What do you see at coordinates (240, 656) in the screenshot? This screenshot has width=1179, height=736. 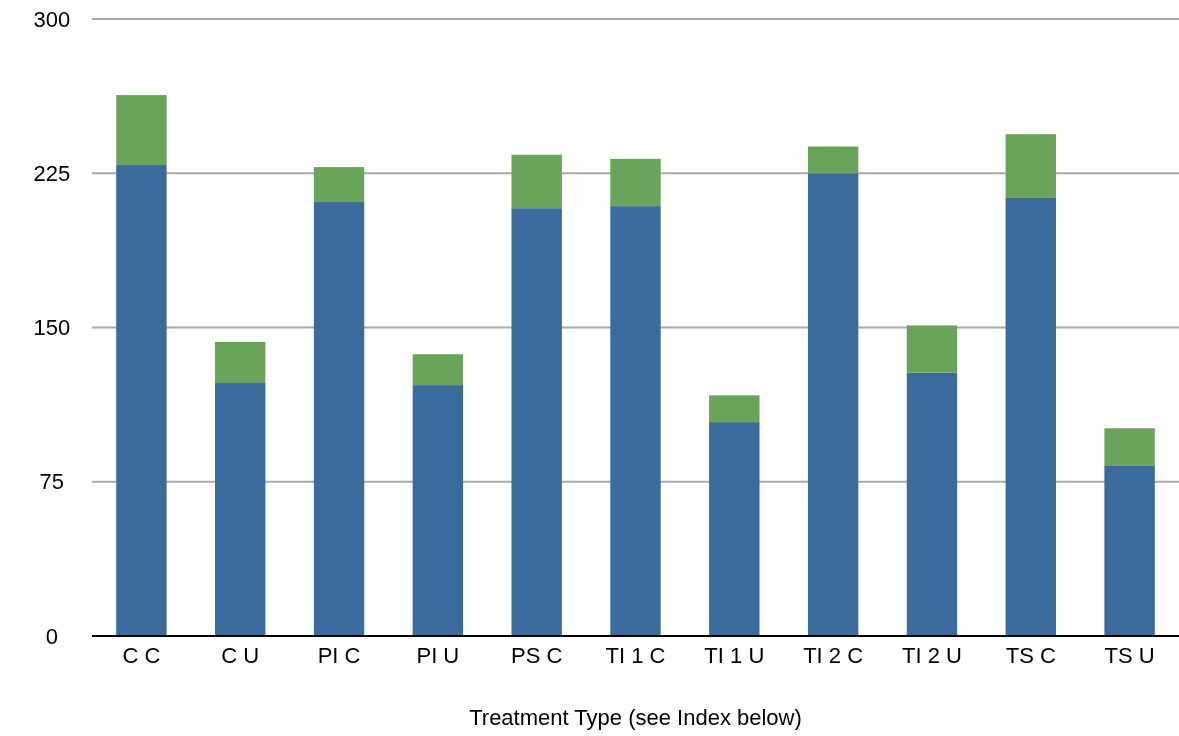 I see `x-tick-label: C U` at bounding box center [240, 656].